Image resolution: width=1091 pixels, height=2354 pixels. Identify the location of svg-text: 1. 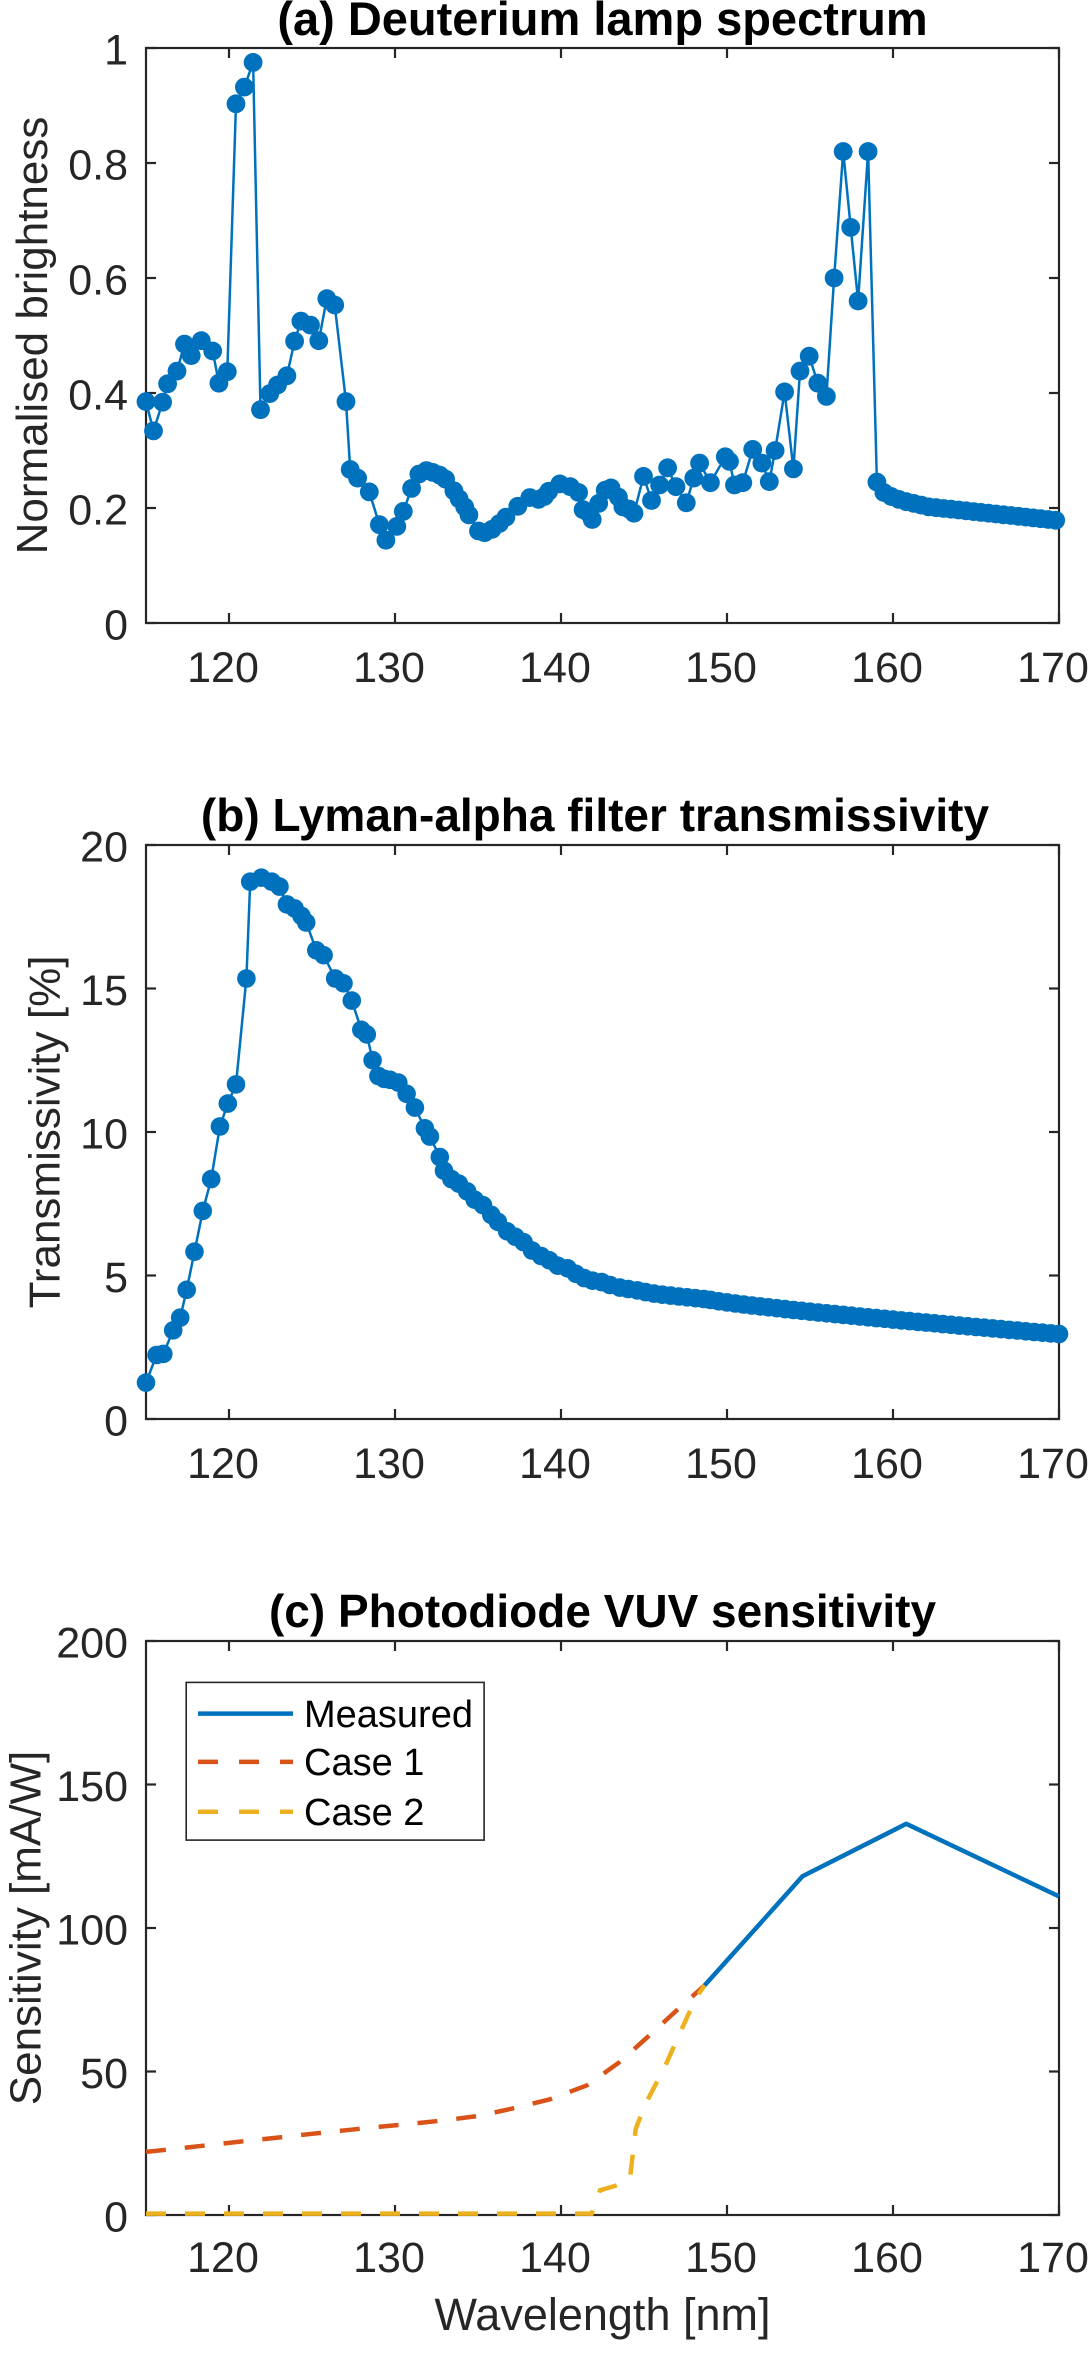
(116, 51).